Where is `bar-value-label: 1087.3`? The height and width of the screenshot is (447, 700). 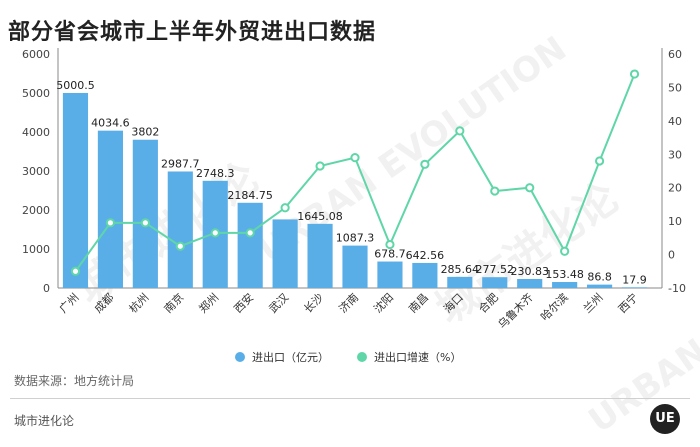 bar-value-label: 1087.3 is located at coordinates (355, 238).